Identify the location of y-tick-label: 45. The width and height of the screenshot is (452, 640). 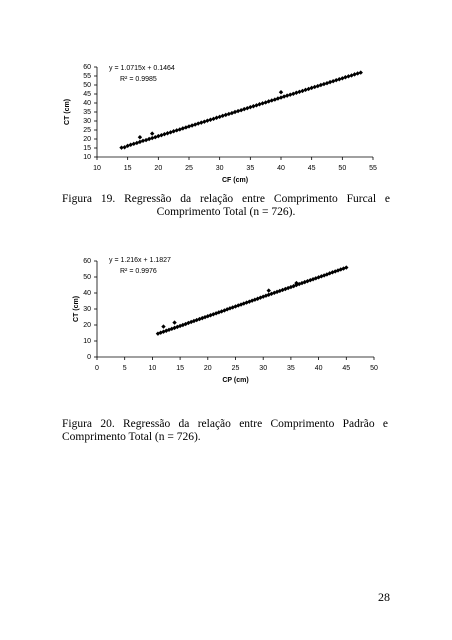
(87, 94).